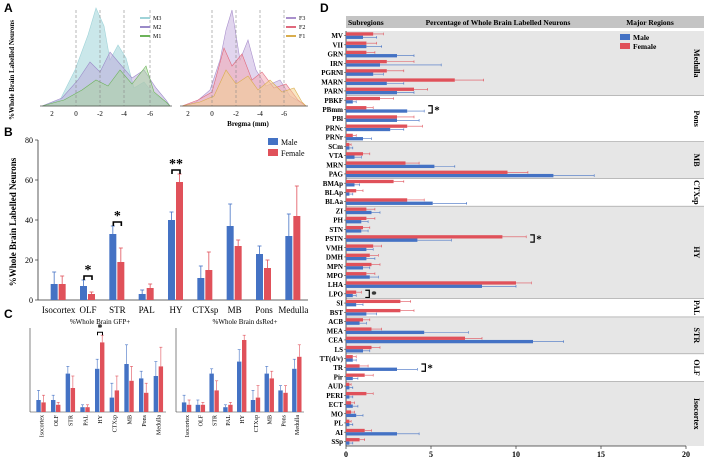 The height and width of the screenshot is (460, 708). What do you see at coordinates (366, 22) in the screenshot?
I see `header-subregions: Subregions` at bounding box center [366, 22].